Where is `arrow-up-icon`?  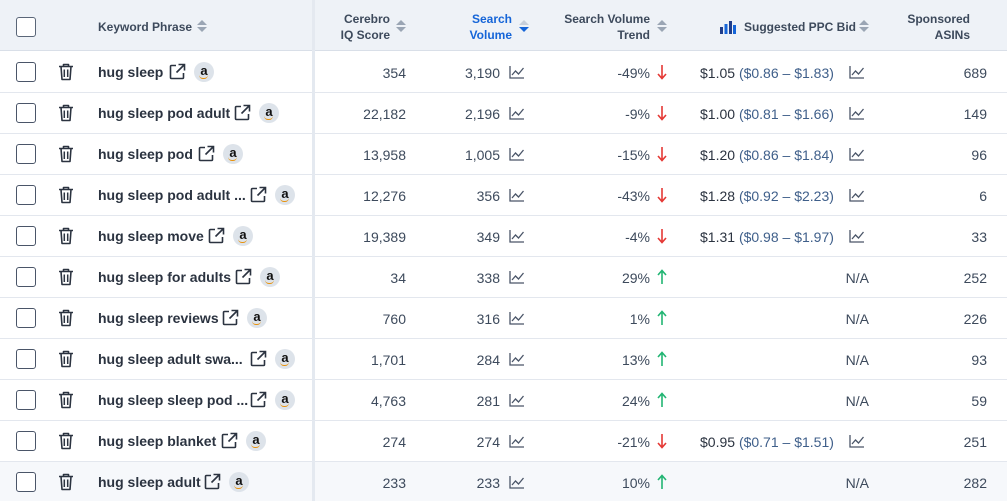 arrow-up-icon is located at coordinates (662, 318).